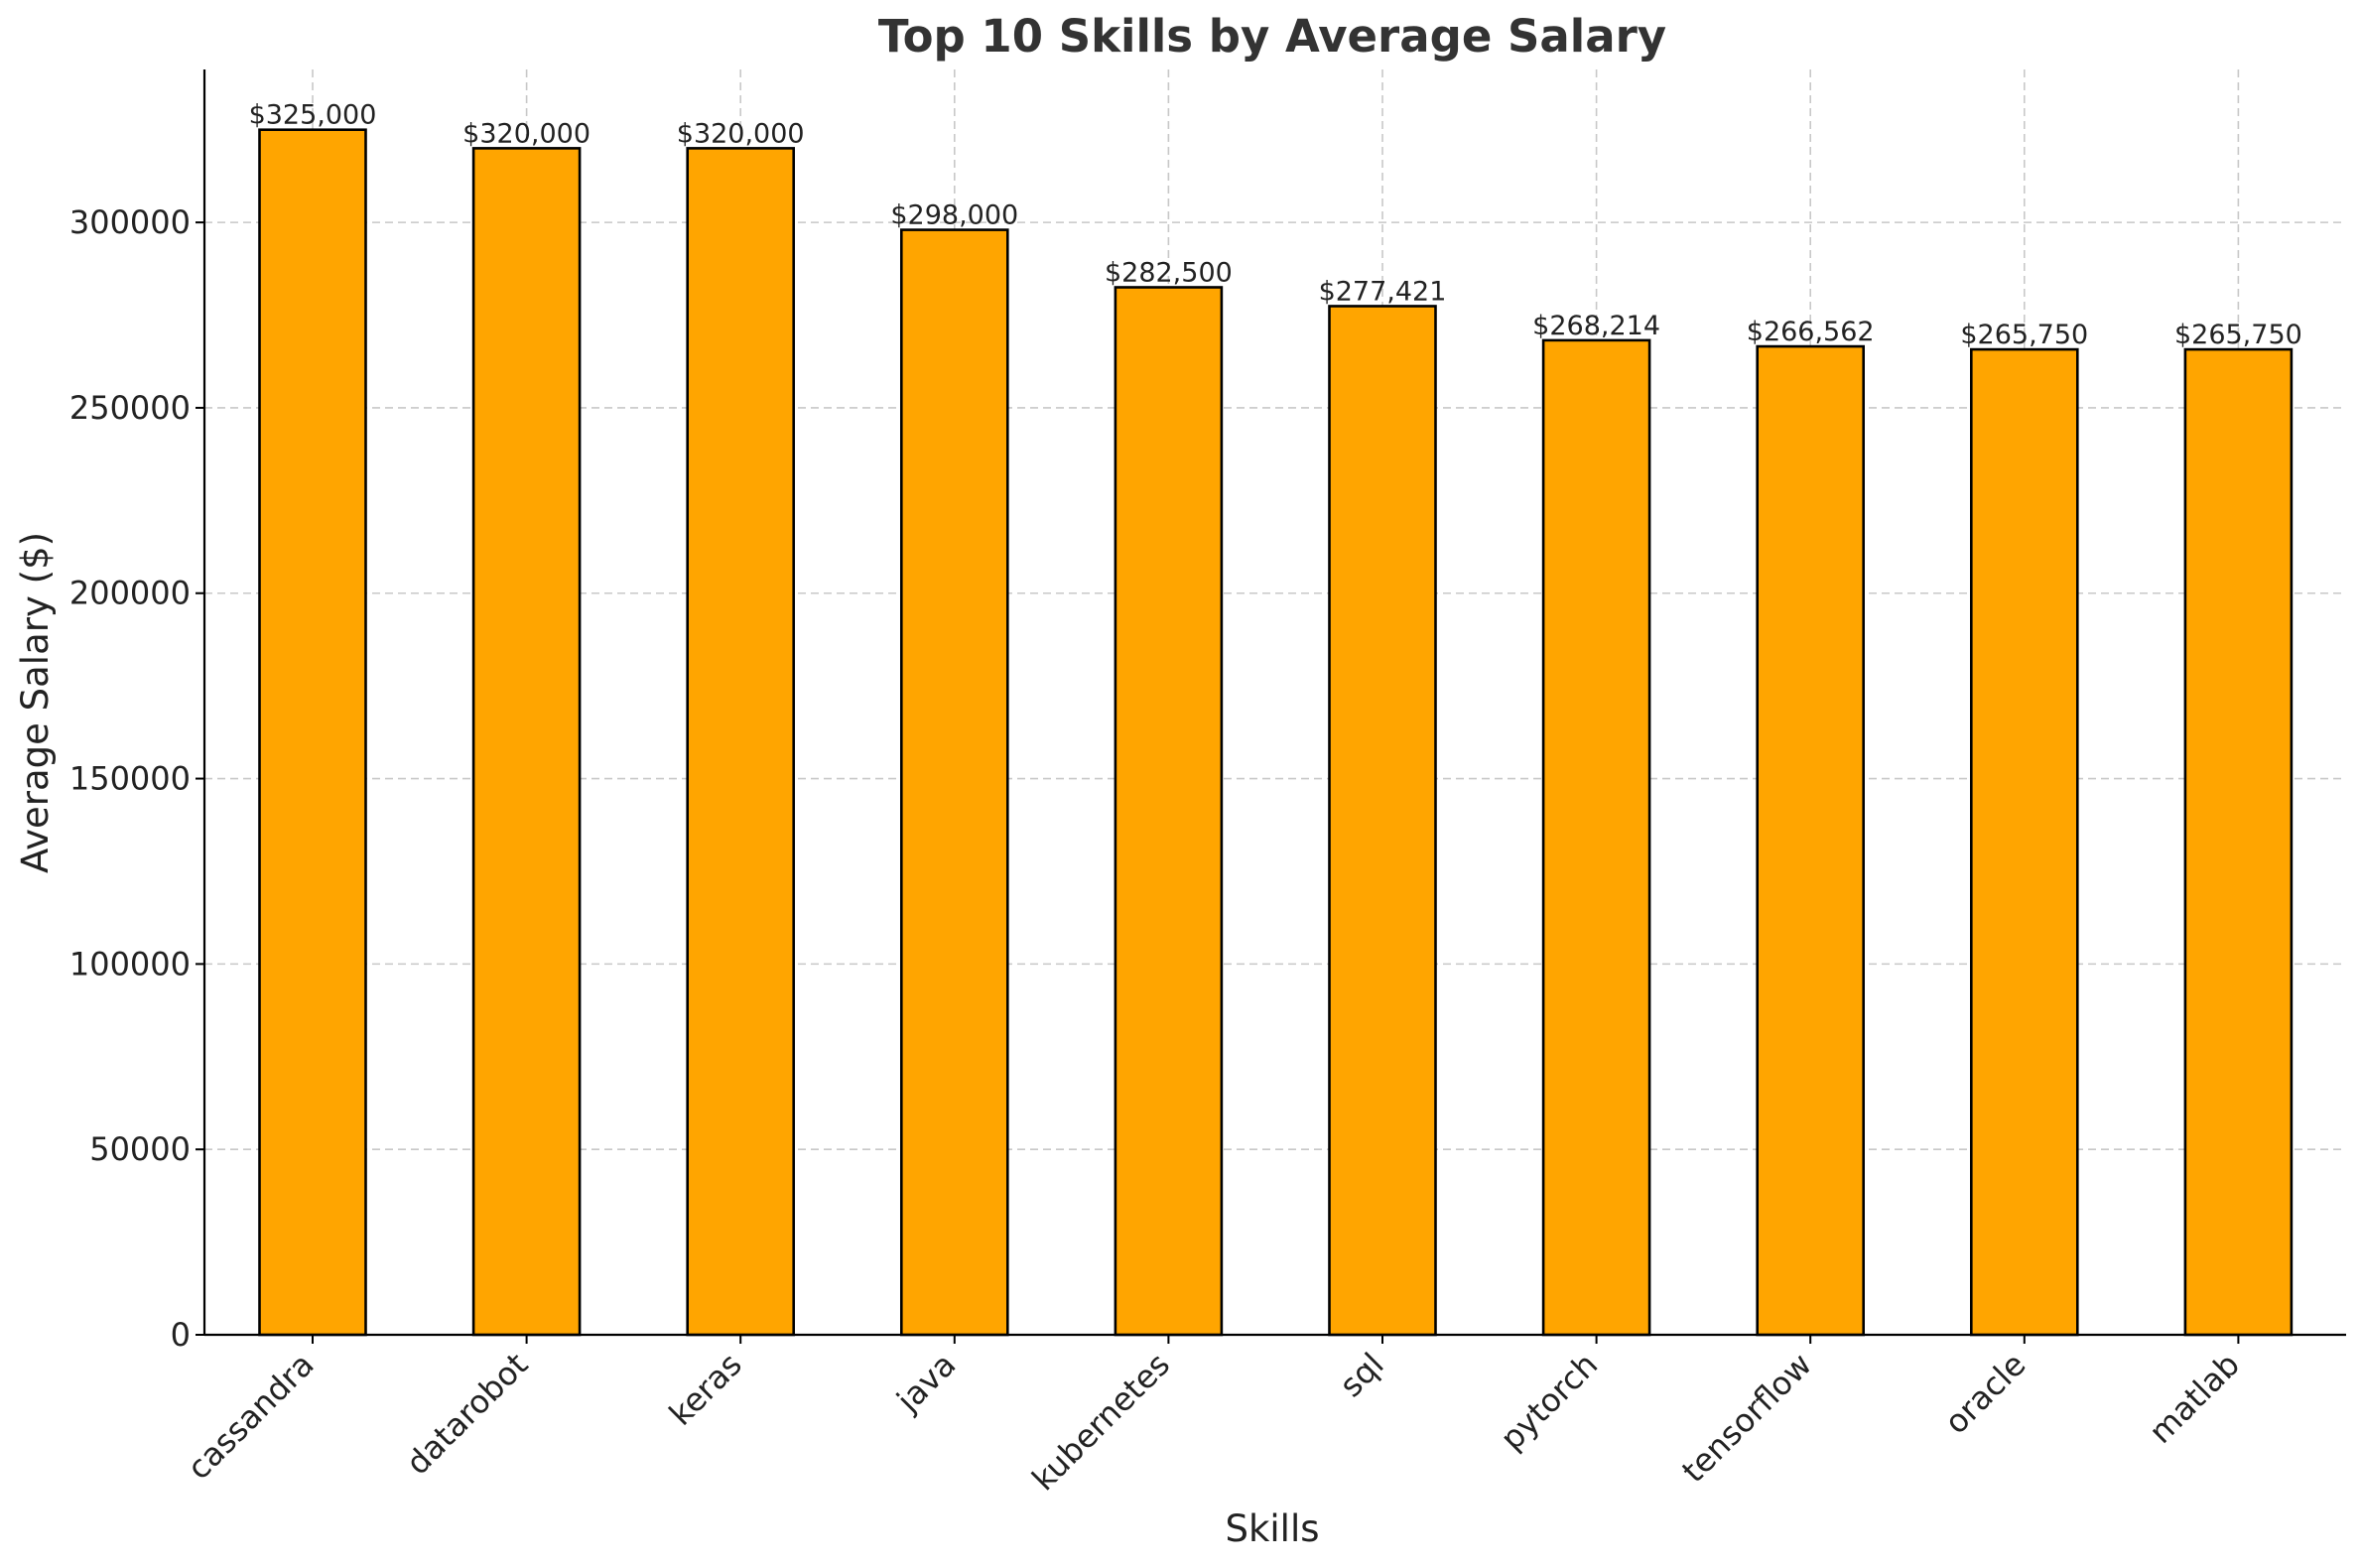 This screenshot has height=1568, width=2361. I want to click on bar-oracle, so click(2024, 842).